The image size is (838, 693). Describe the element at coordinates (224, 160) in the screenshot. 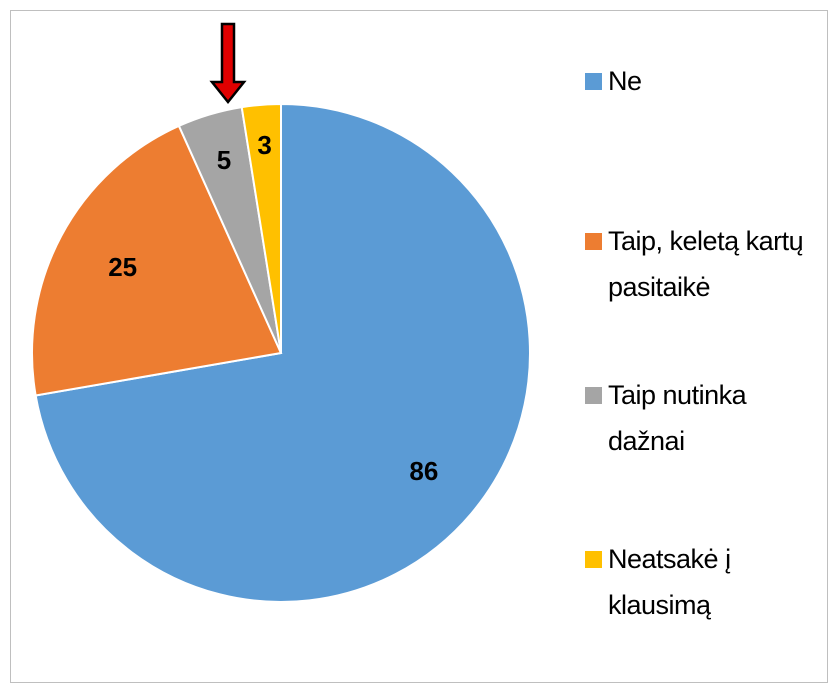

I see `data-label: 5` at that location.